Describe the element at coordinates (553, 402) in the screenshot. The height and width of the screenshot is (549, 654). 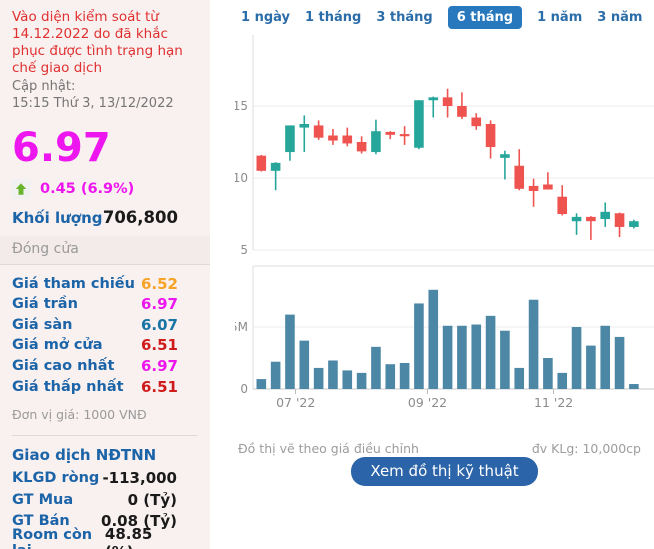
I see `svg-text: 11 '22` at that location.